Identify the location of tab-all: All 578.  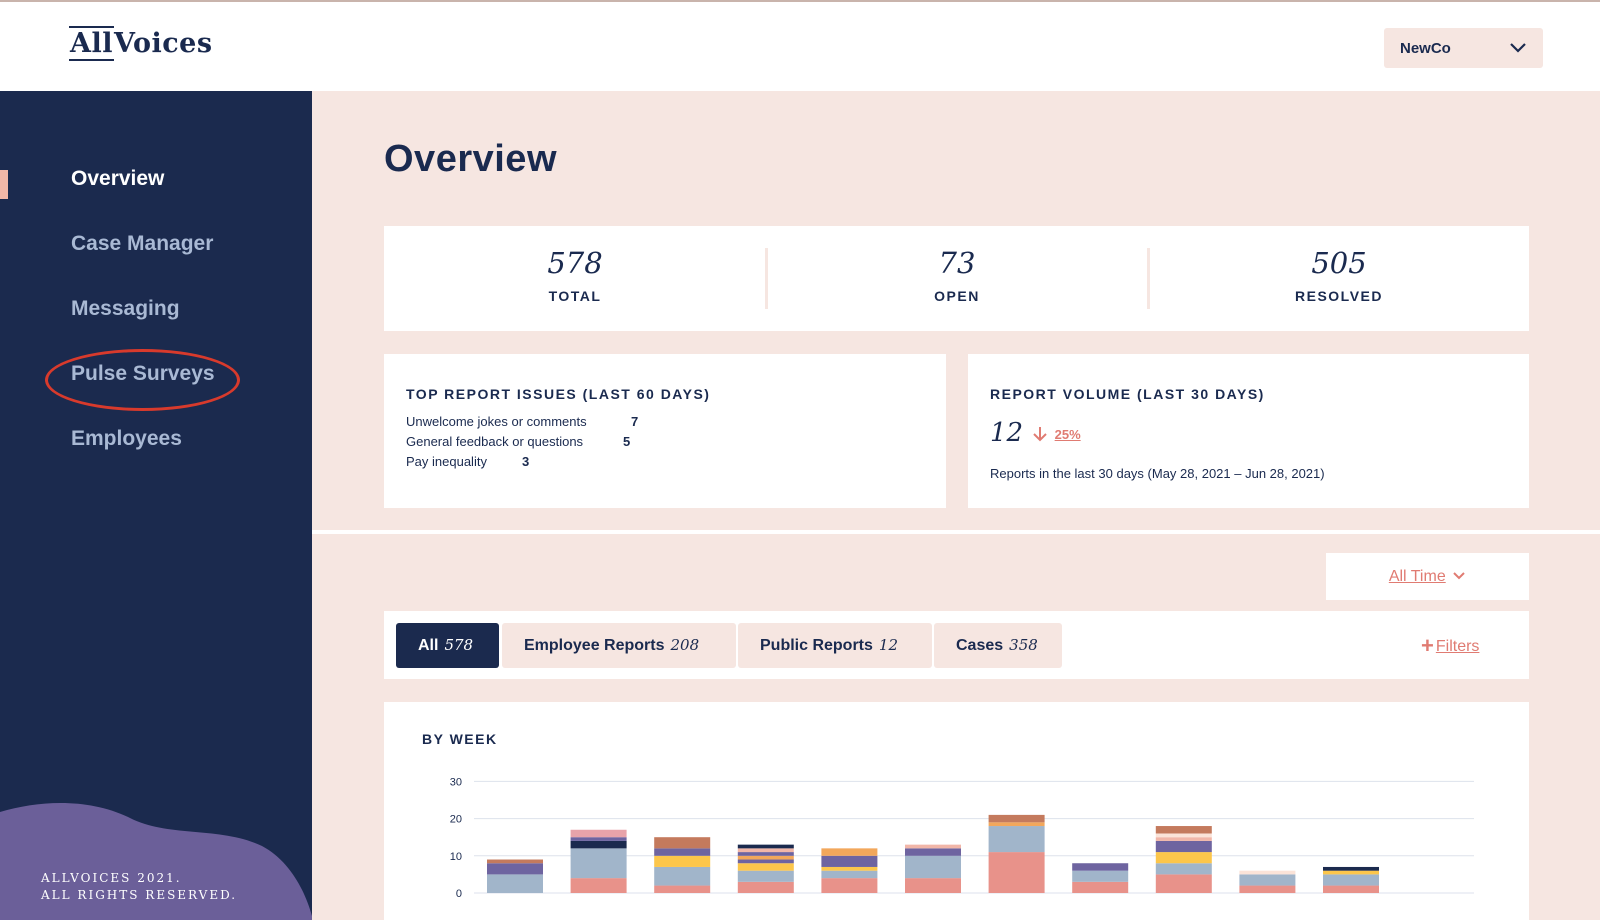
(447, 645).